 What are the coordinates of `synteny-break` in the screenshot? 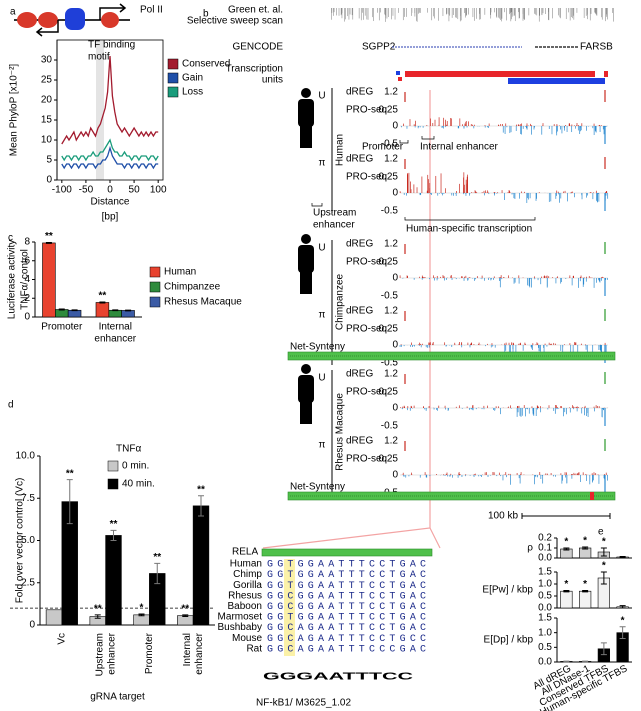 It's located at (592, 496).